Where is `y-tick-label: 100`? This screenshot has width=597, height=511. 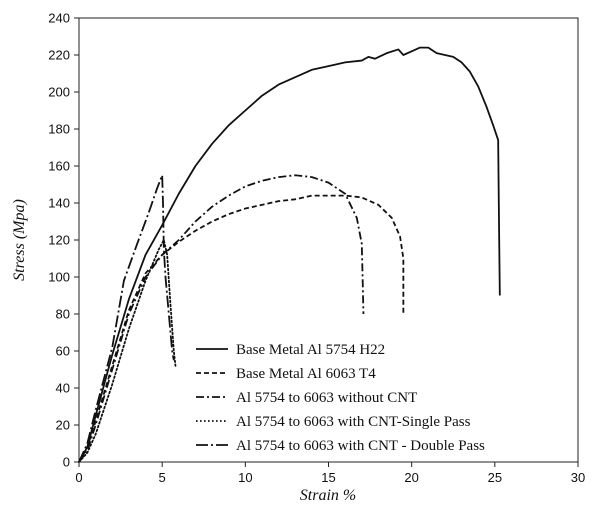 y-tick-label: 100 is located at coordinates (59, 277).